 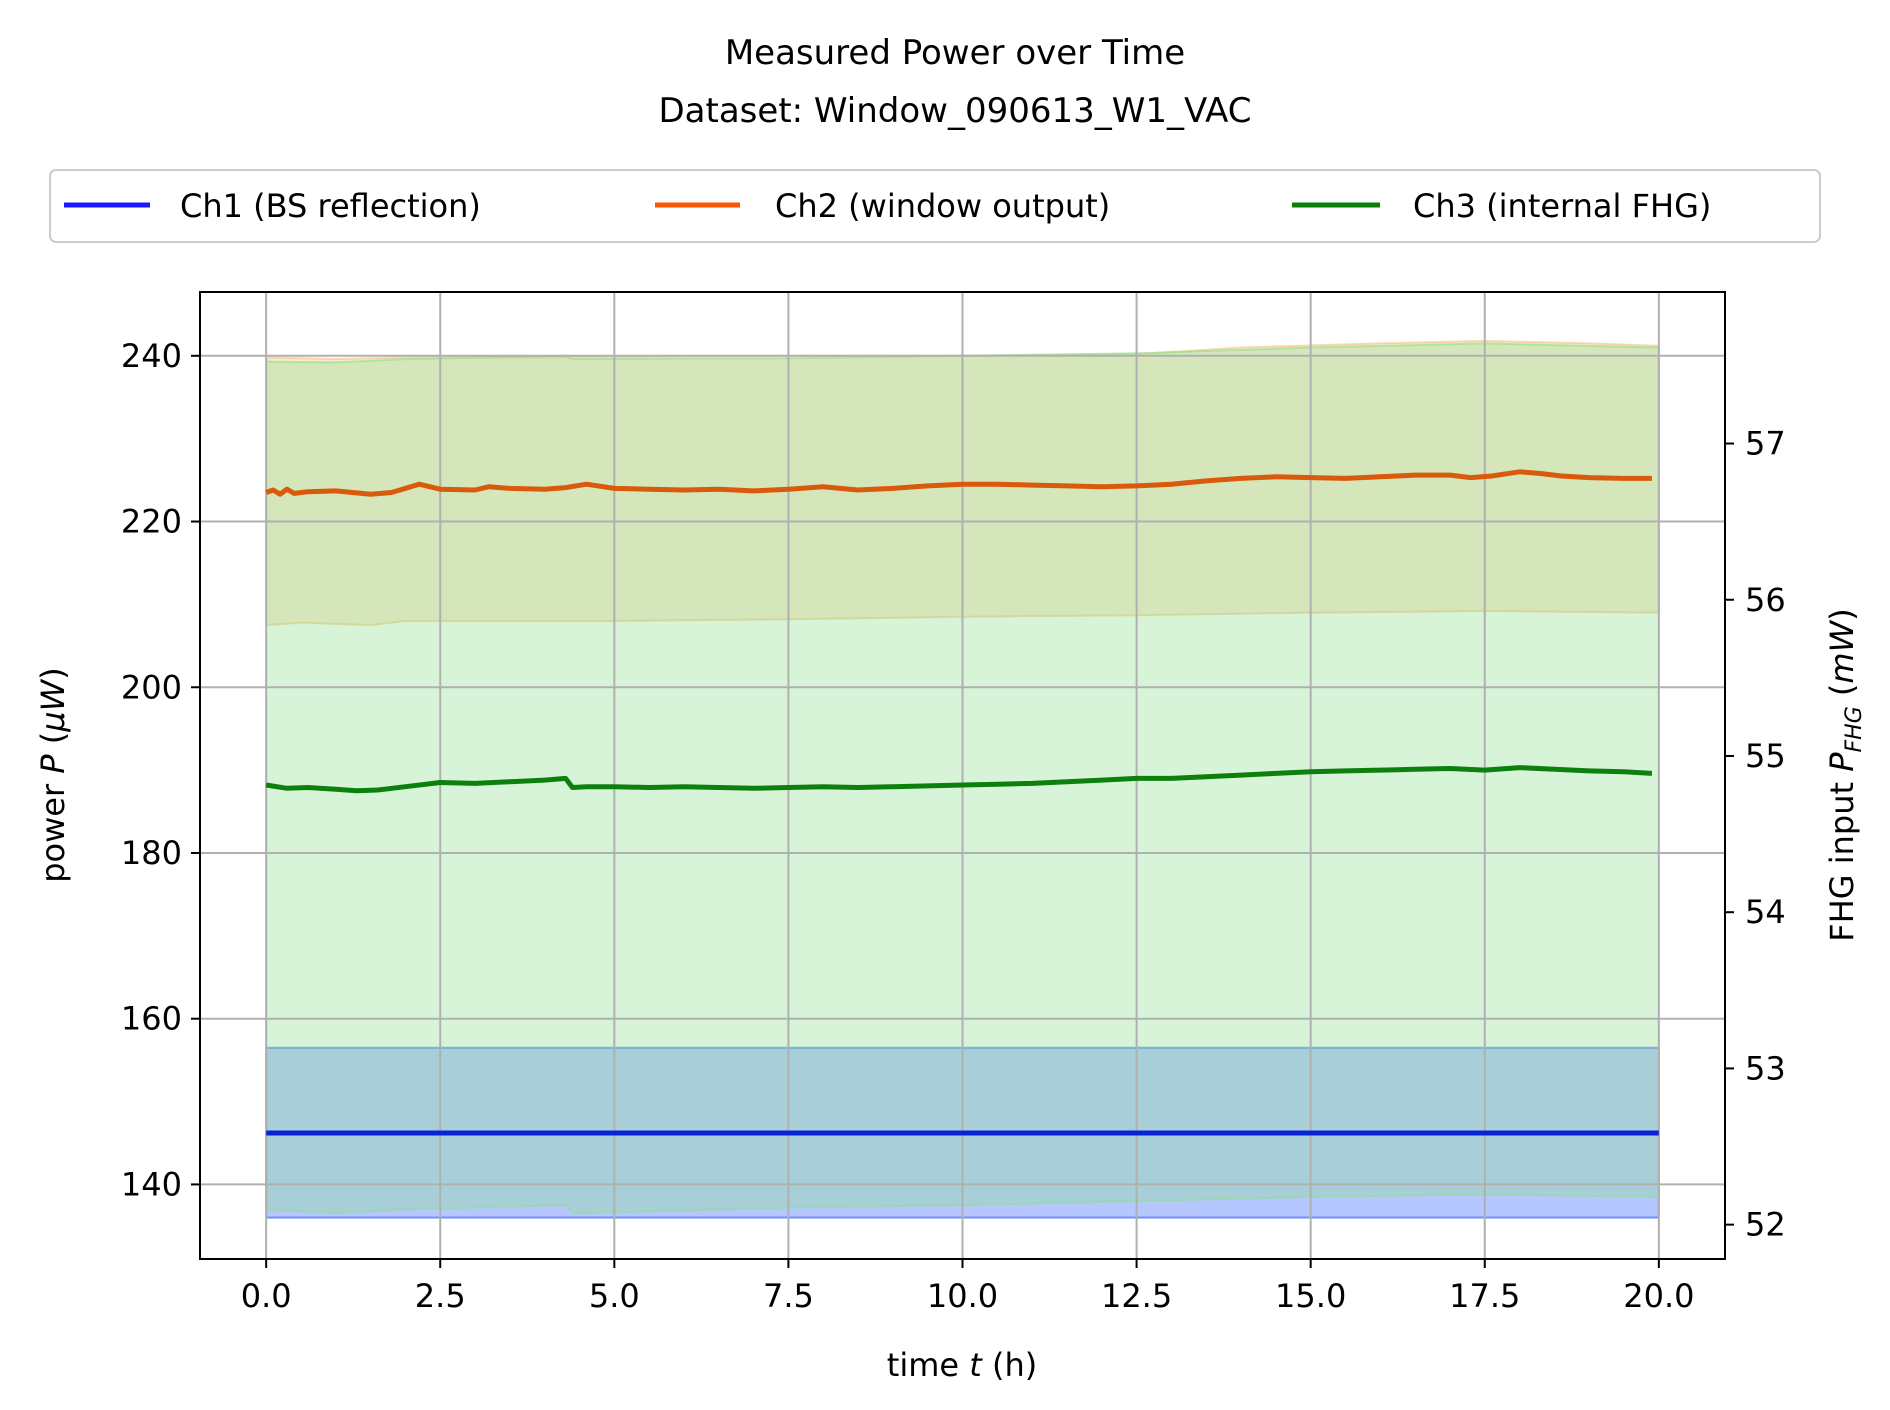 I want to click on y-right-tick-label: 53, so click(x=1765, y=1068).